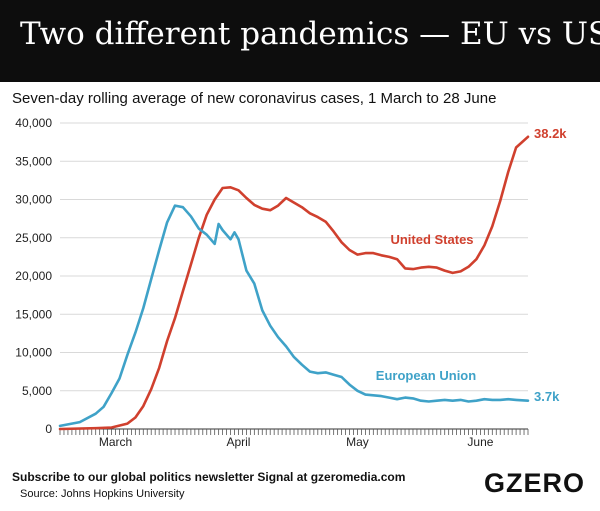  I want to click on eu-series-label: European Union, so click(426, 375).